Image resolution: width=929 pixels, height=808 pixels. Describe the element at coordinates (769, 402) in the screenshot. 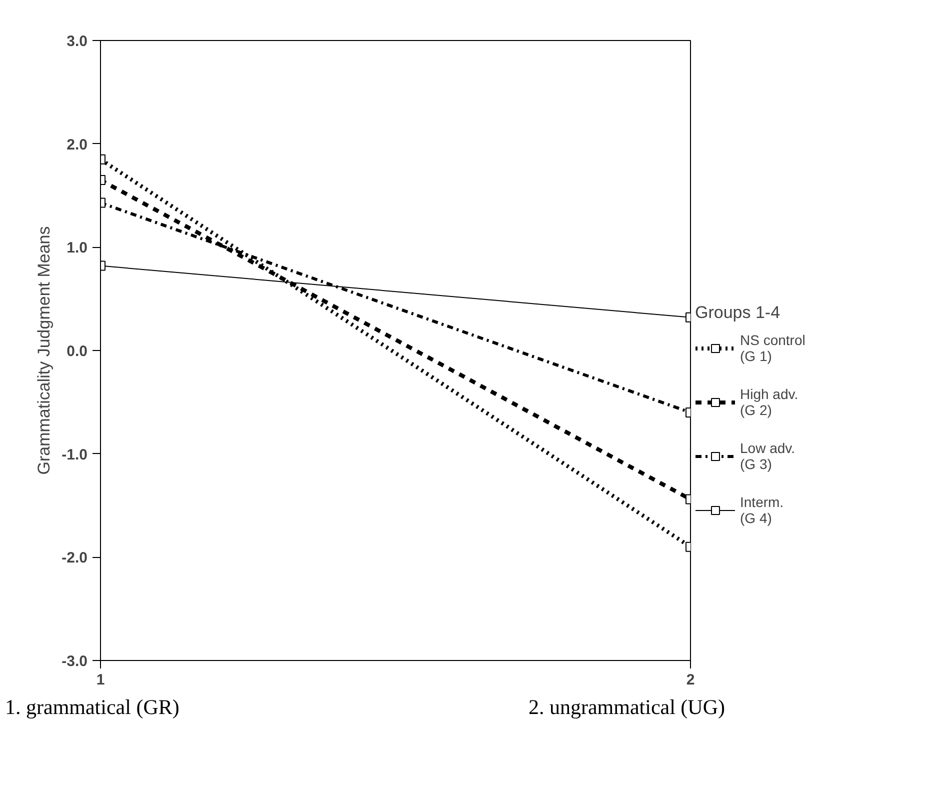

I see `legend-label: High adv. (G 2)` at that location.